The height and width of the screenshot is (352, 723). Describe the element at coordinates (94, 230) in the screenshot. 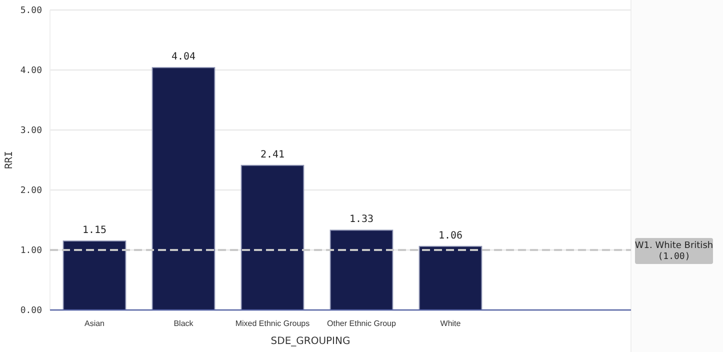

I see `data-label: 1.15` at that location.